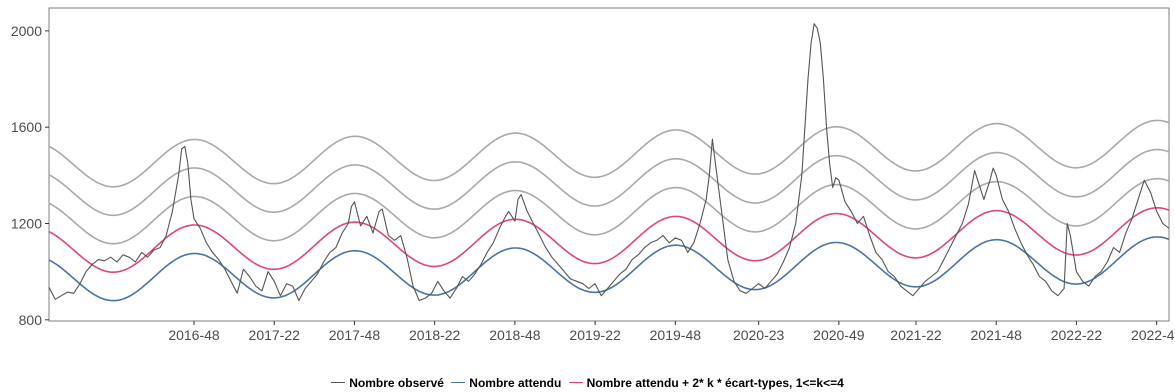  Describe the element at coordinates (575, 382) in the screenshot. I see `legend-key-threshold` at that location.